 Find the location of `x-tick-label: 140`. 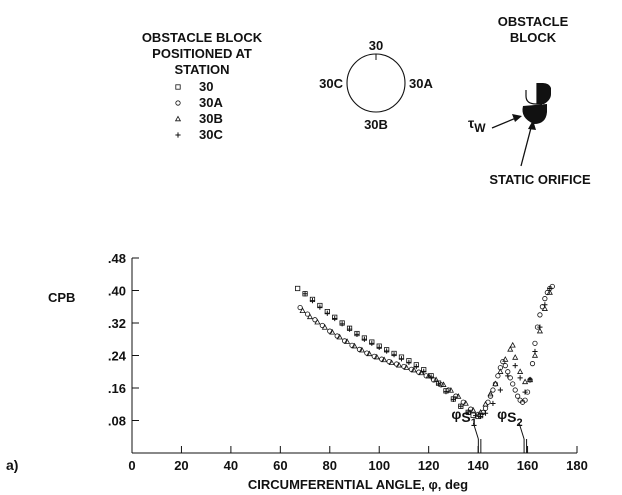

x-tick-label: 140 is located at coordinates (478, 465).